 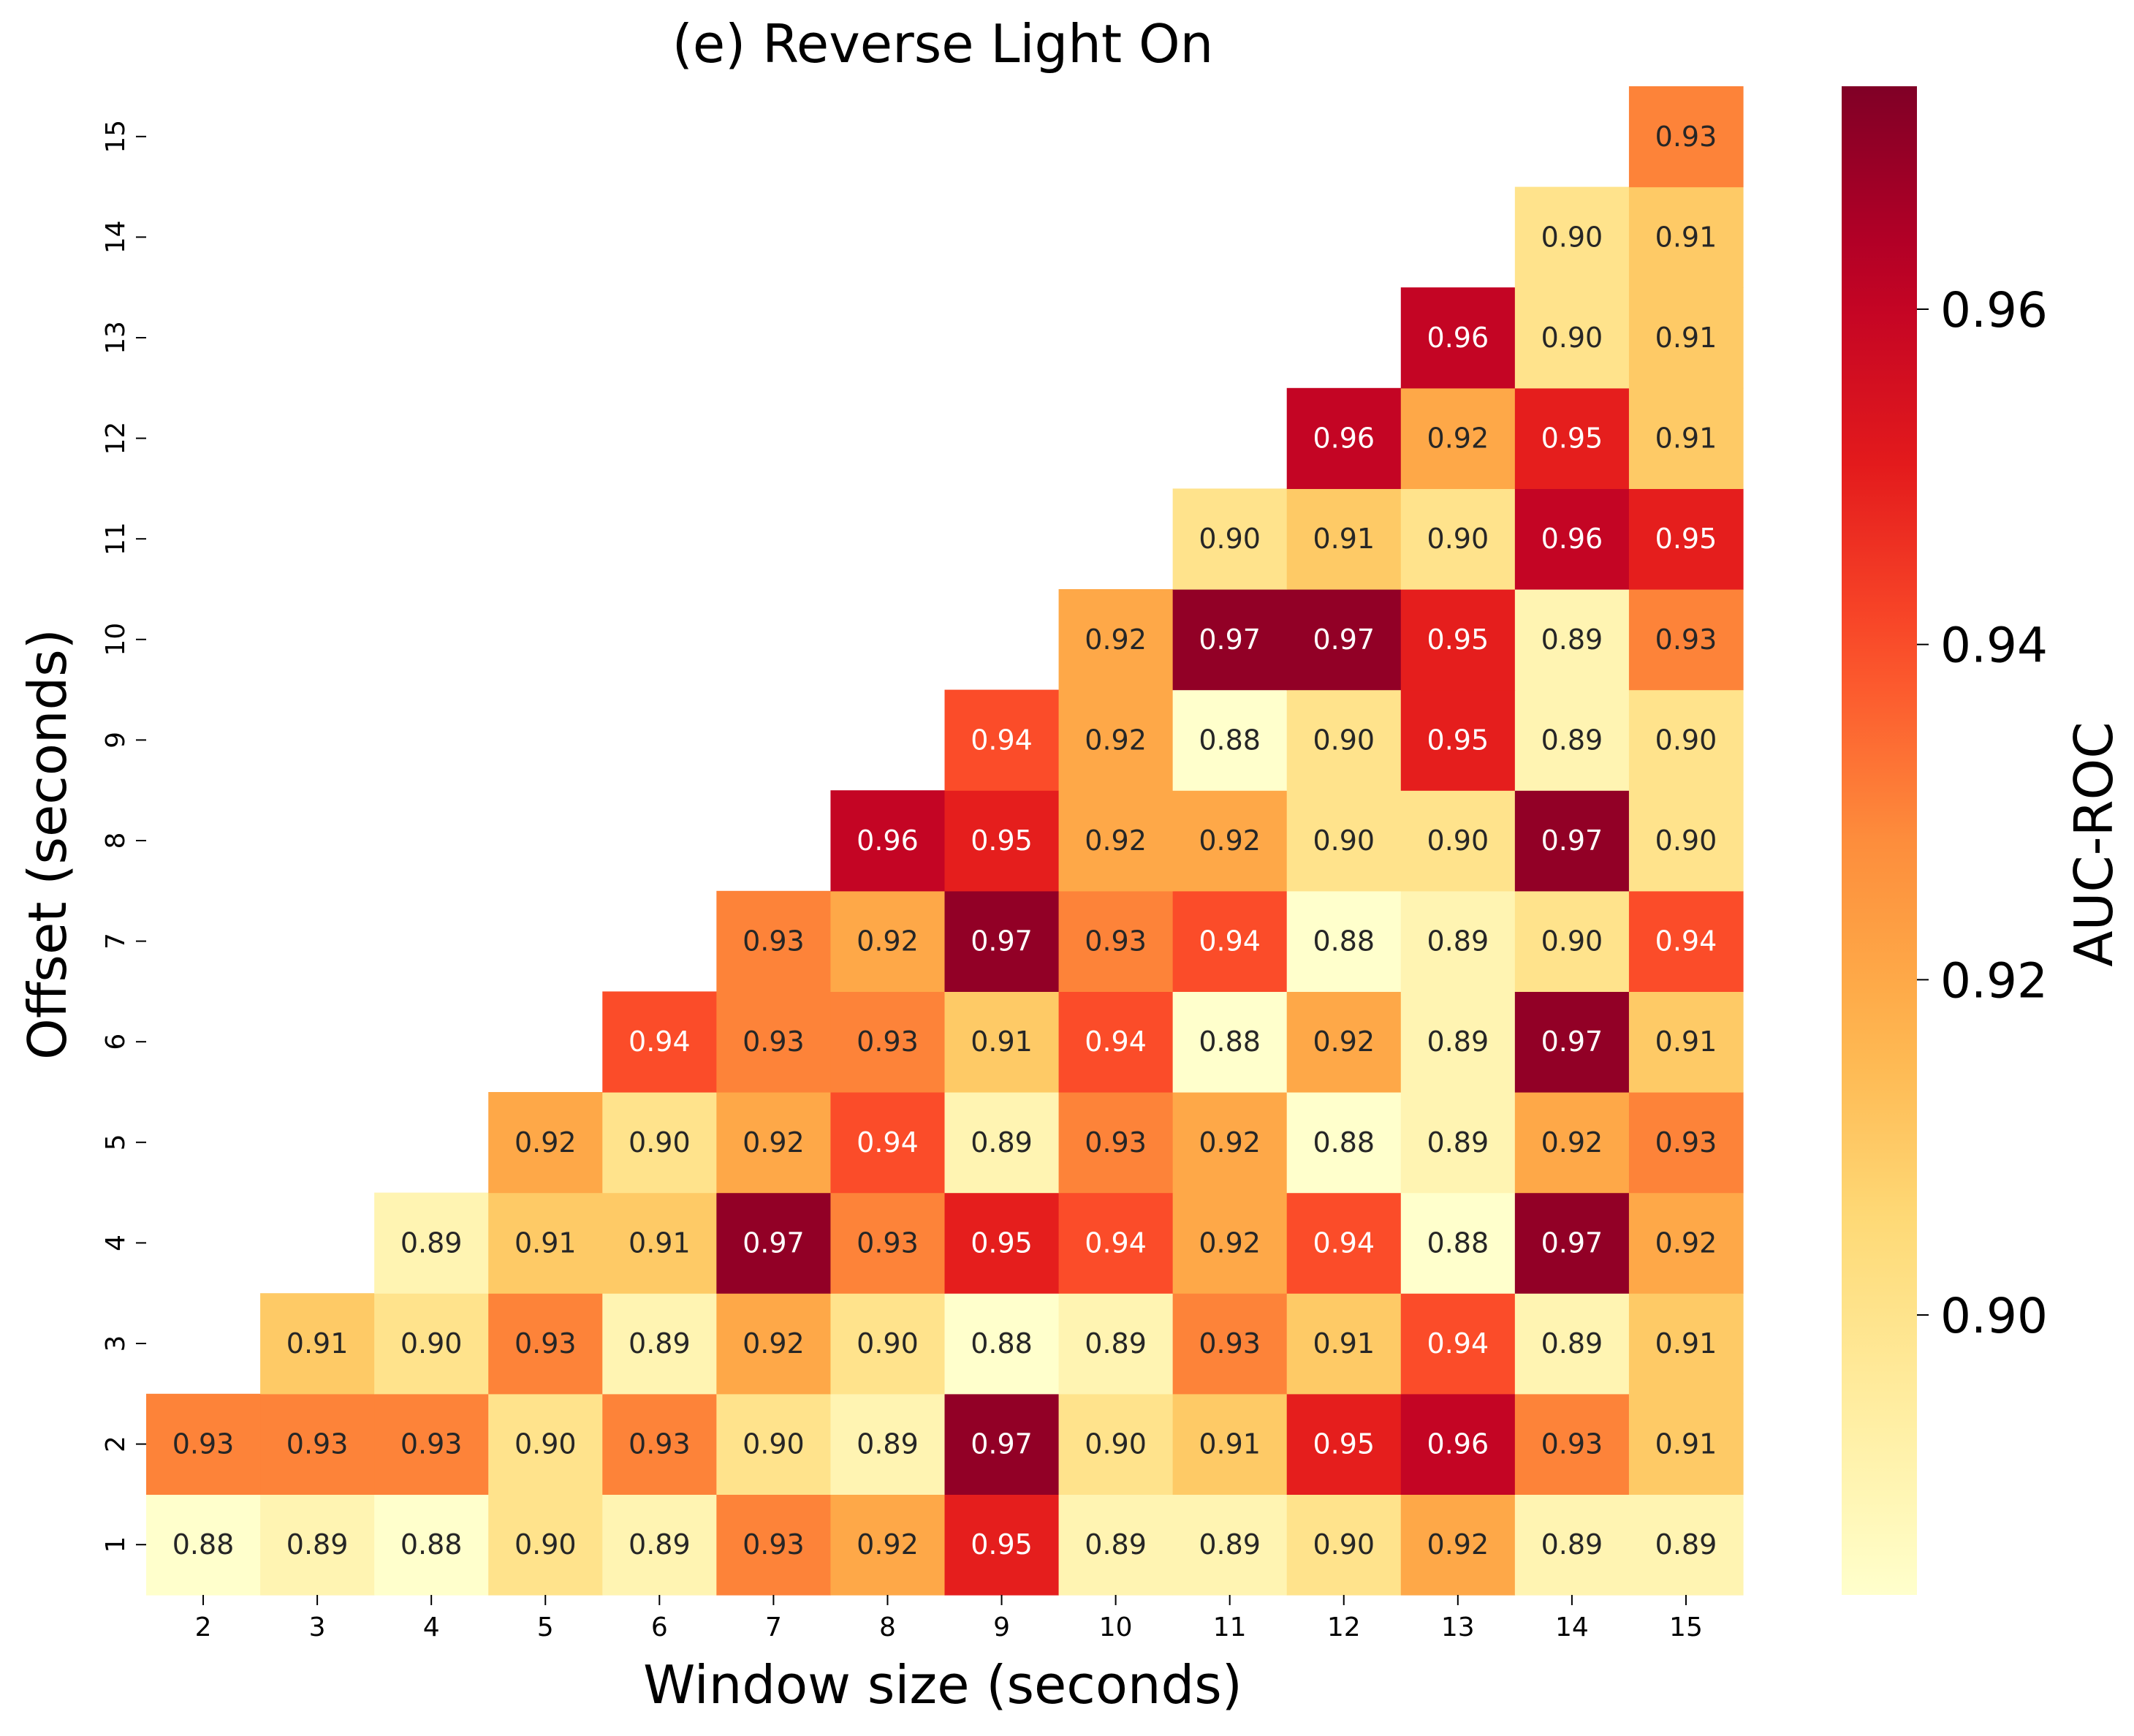 What do you see at coordinates (116, 539) in the screenshot?
I see `y-tick-label: 11` at bounding box center [116, 539].